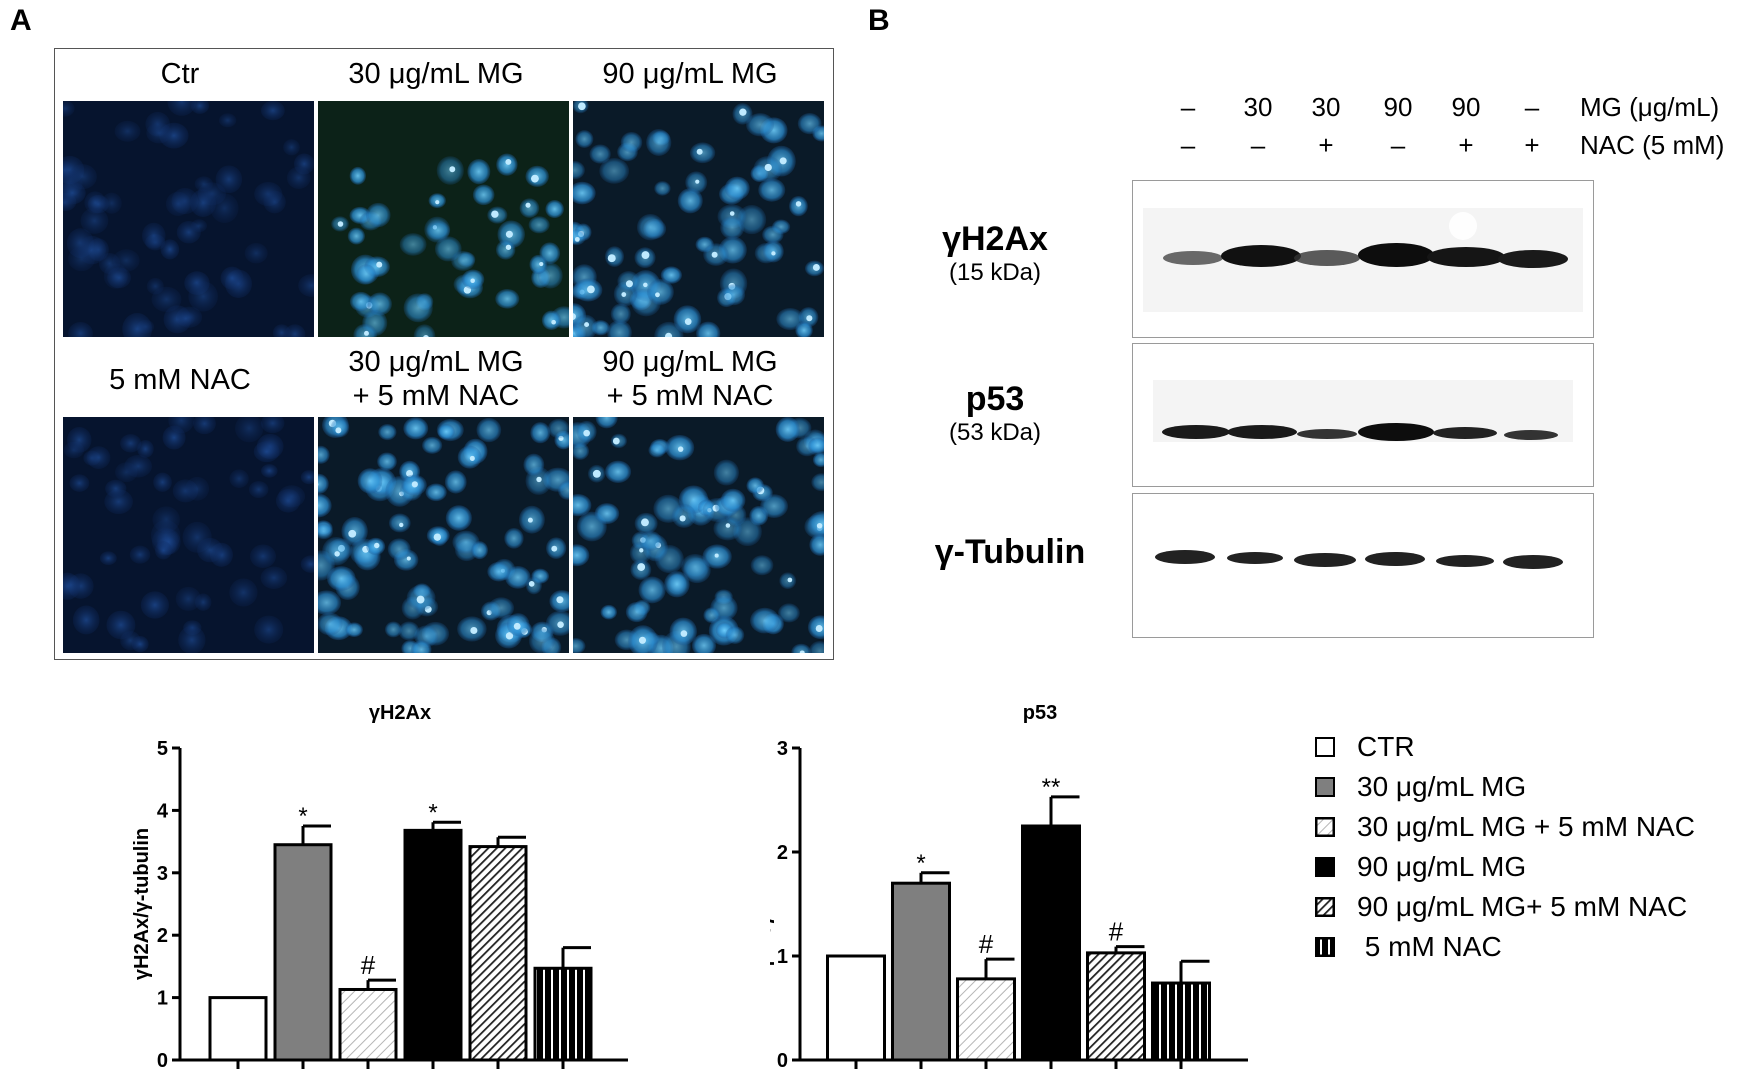  I want to click on legend-label-4: 90 μg/mL MG, so click(1442, 866).